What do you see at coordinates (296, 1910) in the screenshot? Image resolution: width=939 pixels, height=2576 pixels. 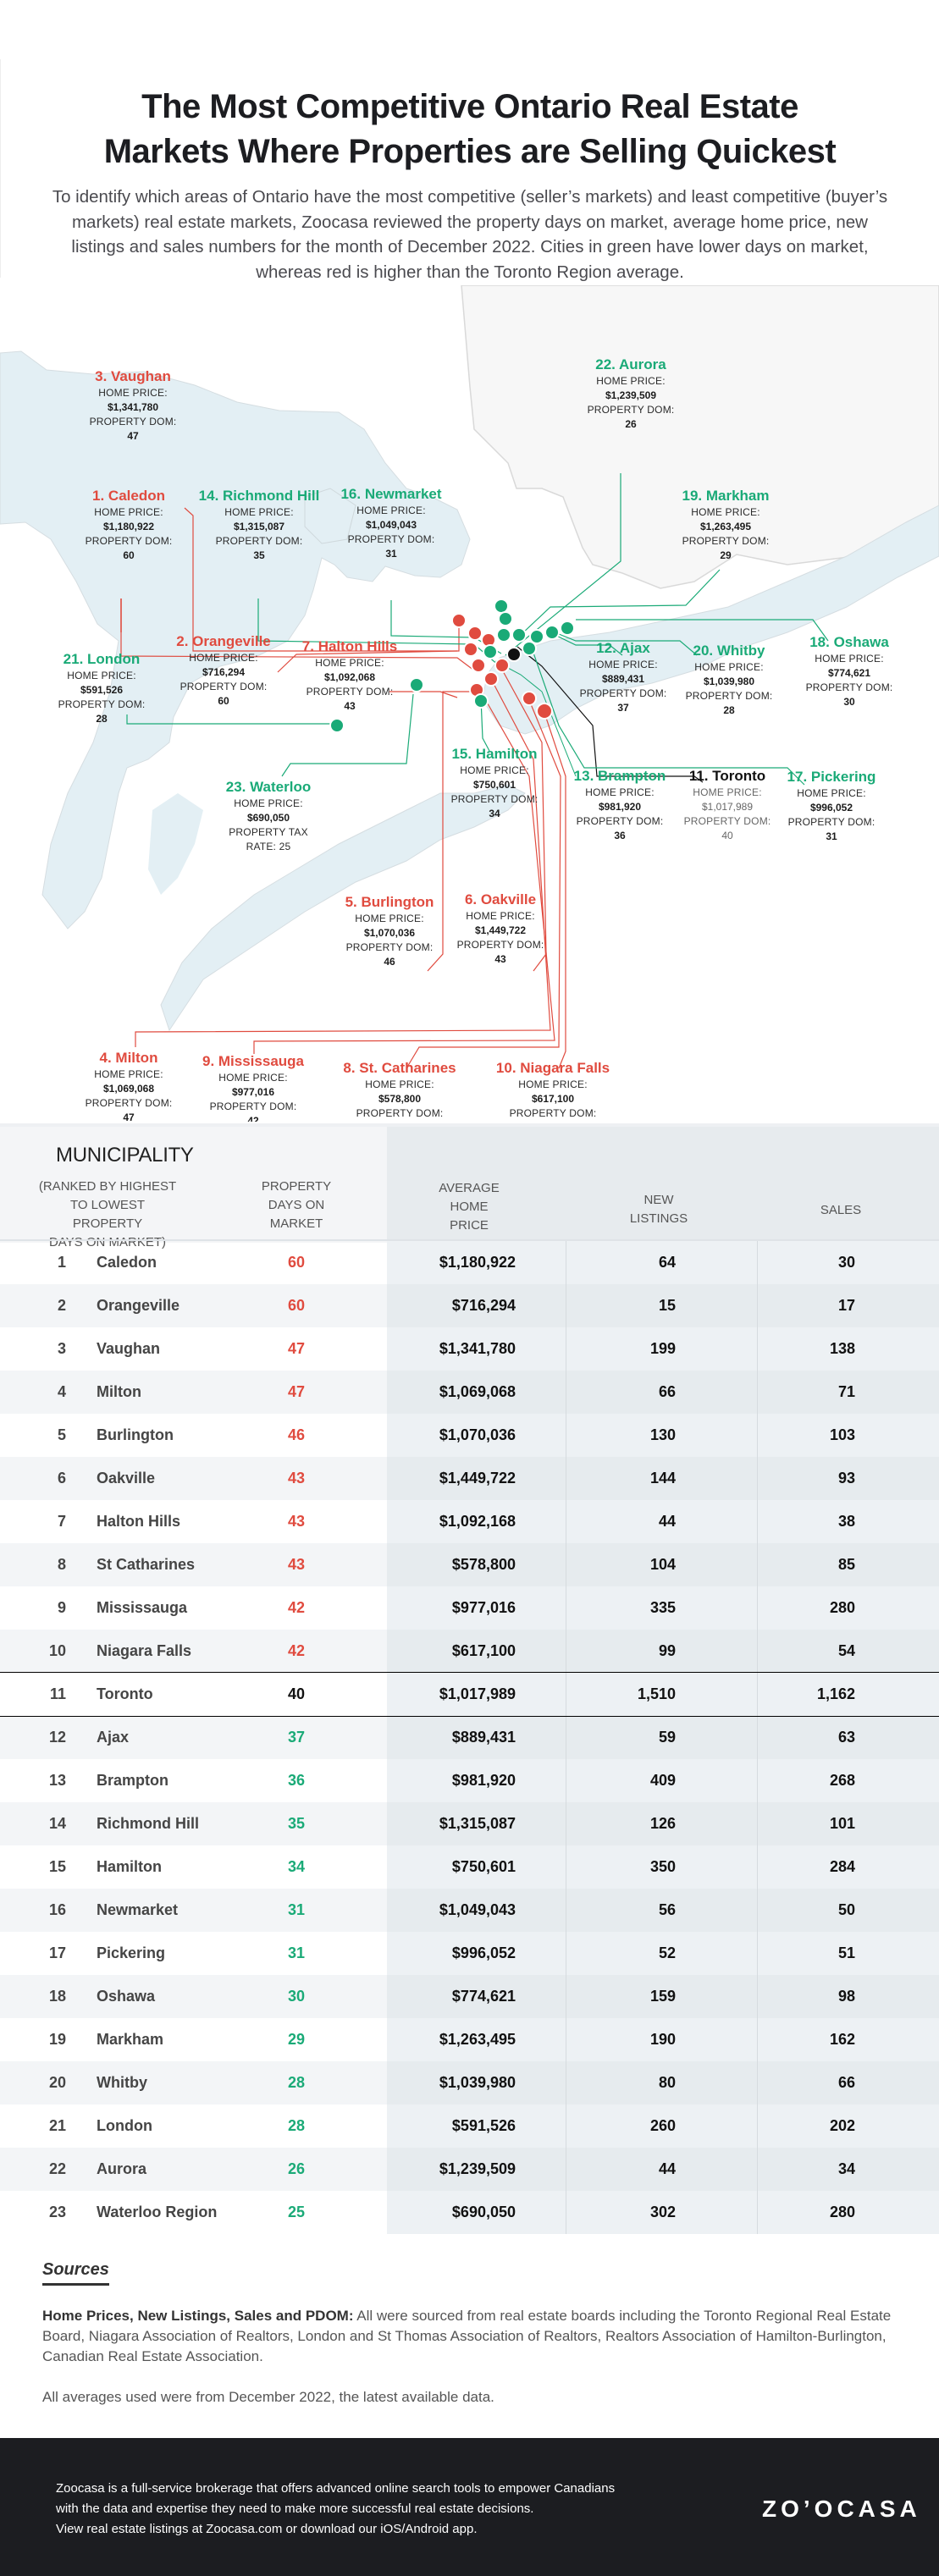 I see `row-days-on-market: 31` at bounding box center [296, 1910].